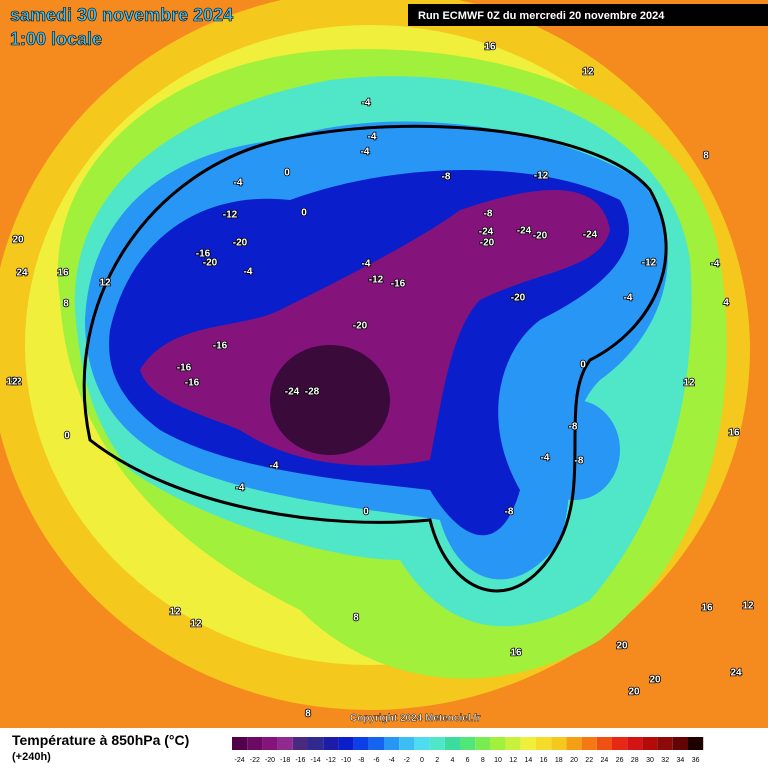 The width and height of the screenshot is (768, 768). Describe the element at coordinates (316, 760) in the screenshot. I see `colorbar-label: -14` at that location.